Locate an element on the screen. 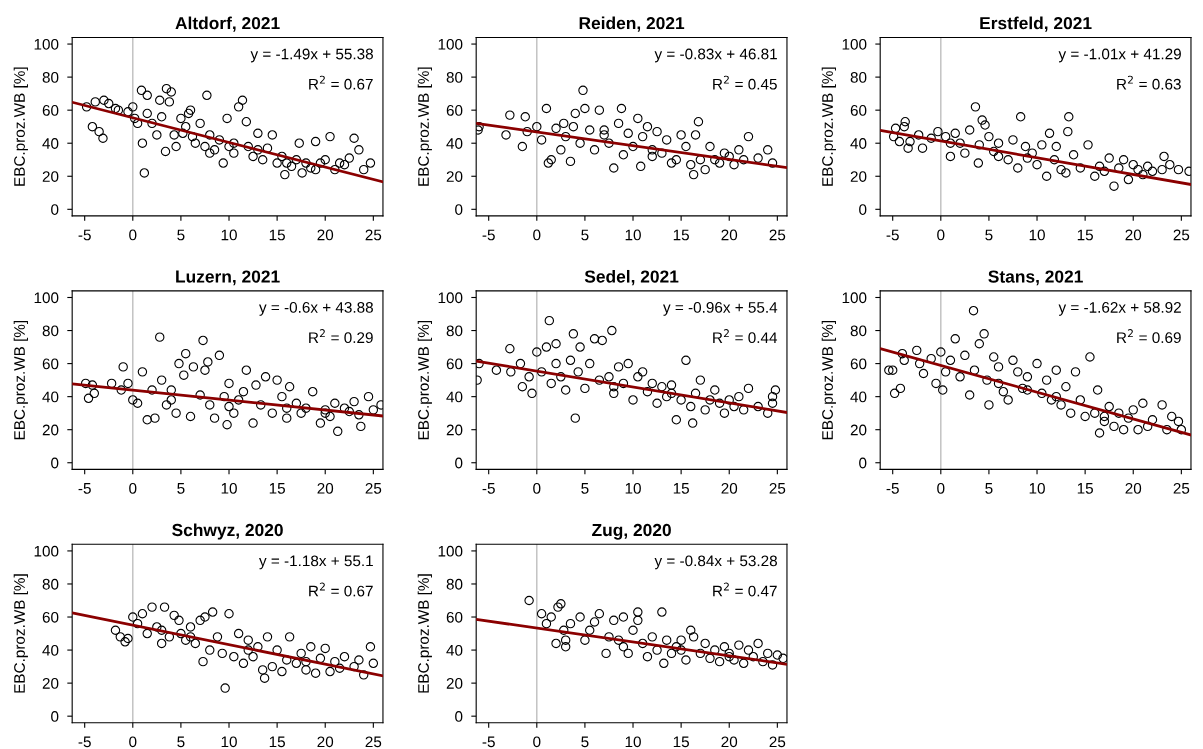 Image resolution: width=1203 pixels, height=749 pixels. chart-title: Sedel, 2021 is located at coordinates (631, 277).